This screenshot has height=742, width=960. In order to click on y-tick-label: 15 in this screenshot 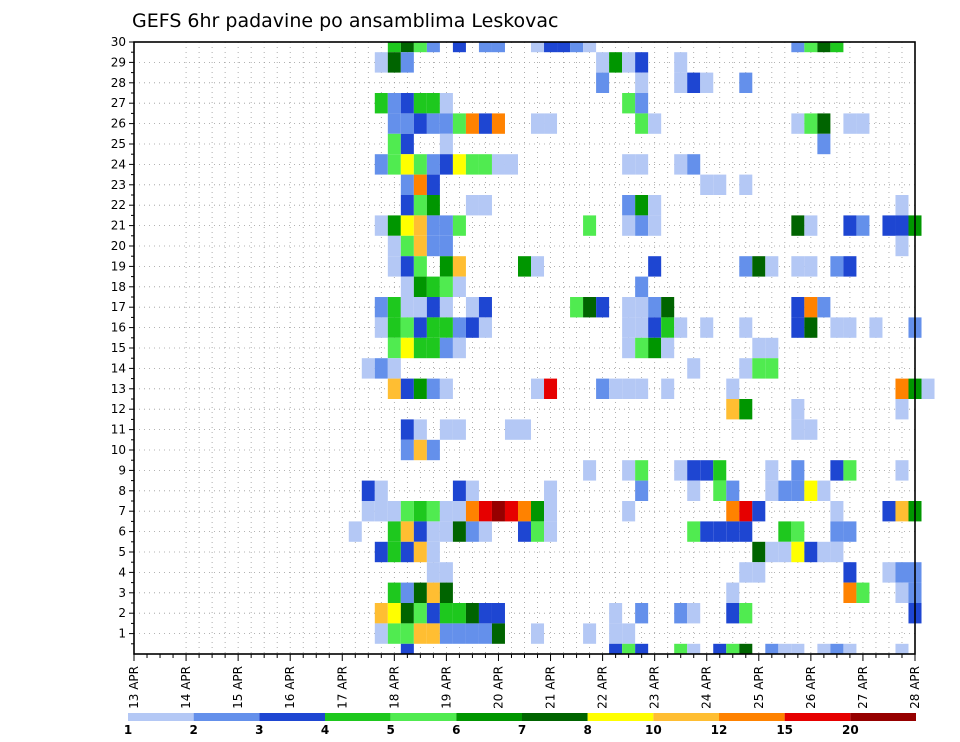, I will do `click(118, 348)`.